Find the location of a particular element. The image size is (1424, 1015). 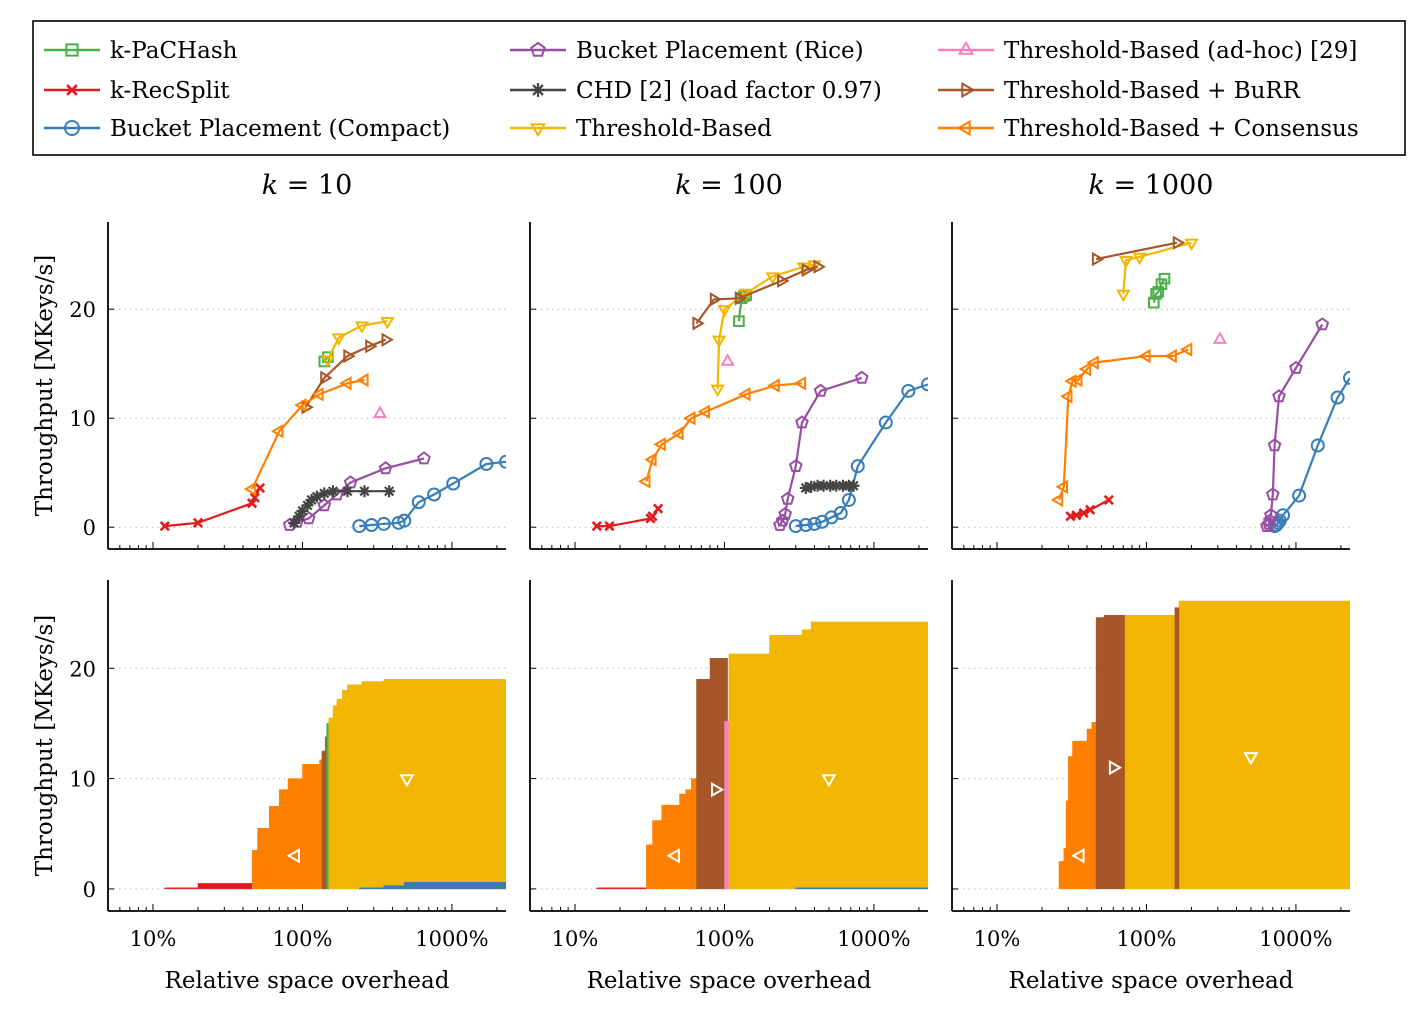

region-bucket-placement-compact is located at coordinates (432, 886).